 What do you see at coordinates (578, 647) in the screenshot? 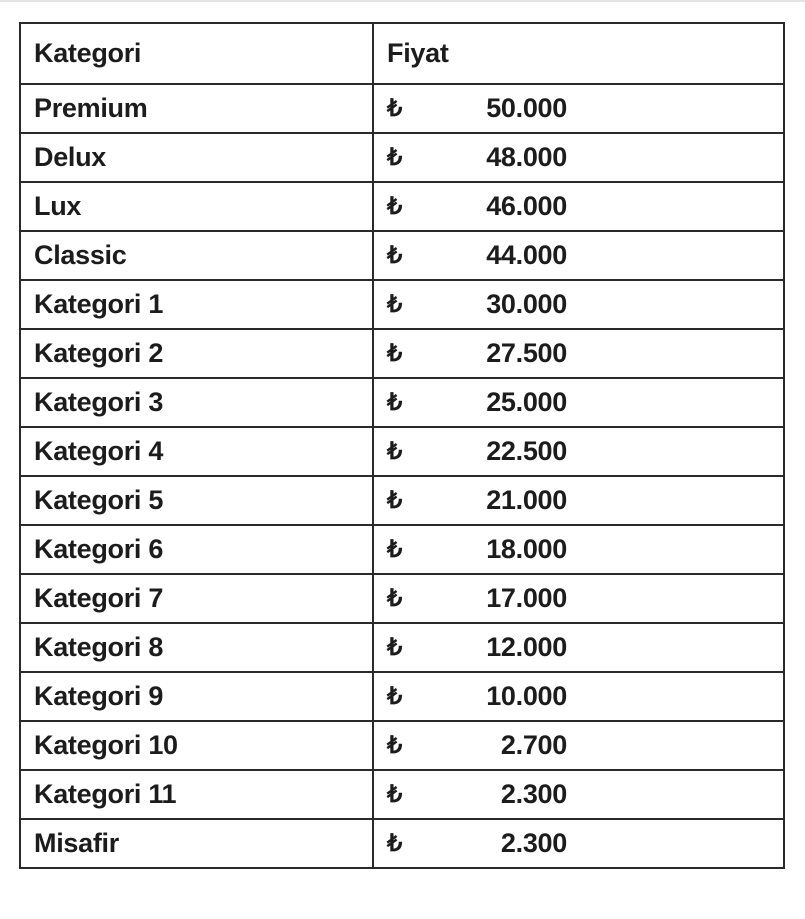
I see `price-cell: ₺ 12.000` at bounding box center [578, 647].